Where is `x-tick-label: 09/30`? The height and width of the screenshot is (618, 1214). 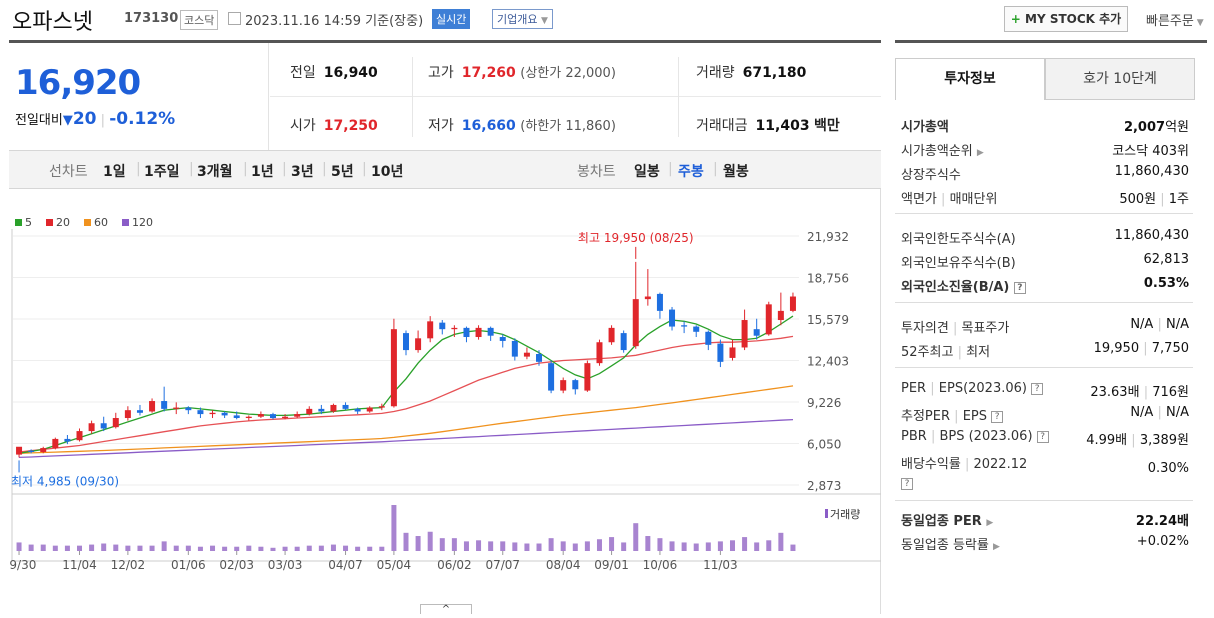 x-tick-label: 09/30 is located at coordinates (22, 565).